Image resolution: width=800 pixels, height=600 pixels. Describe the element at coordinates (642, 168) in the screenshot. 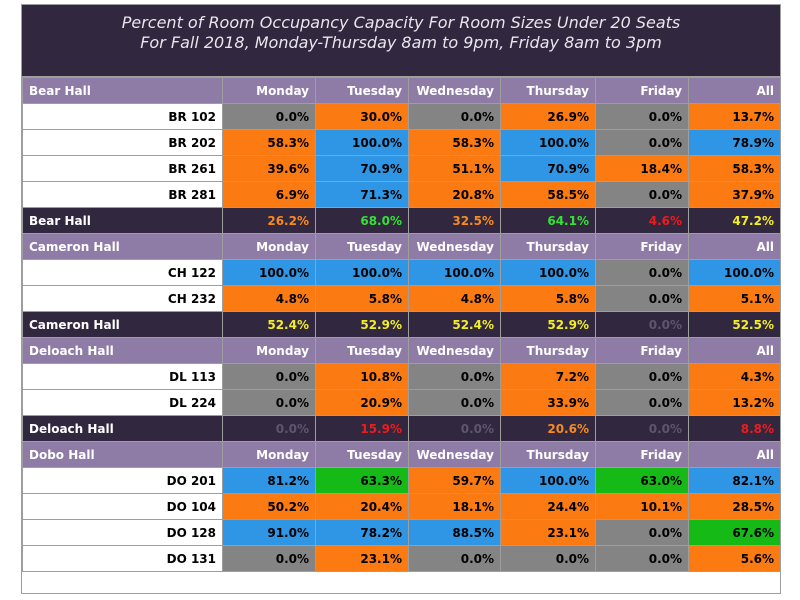

I see `occupancy-cell: 18.4%` at that location.